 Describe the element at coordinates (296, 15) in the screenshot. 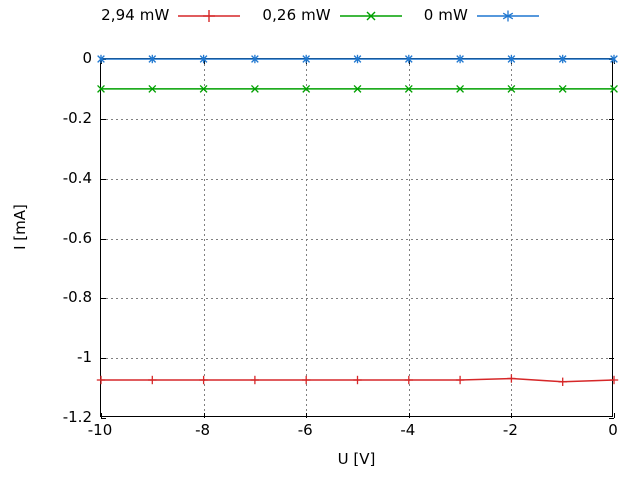

I see `legend-label-1: 0,26 mW` at that location.